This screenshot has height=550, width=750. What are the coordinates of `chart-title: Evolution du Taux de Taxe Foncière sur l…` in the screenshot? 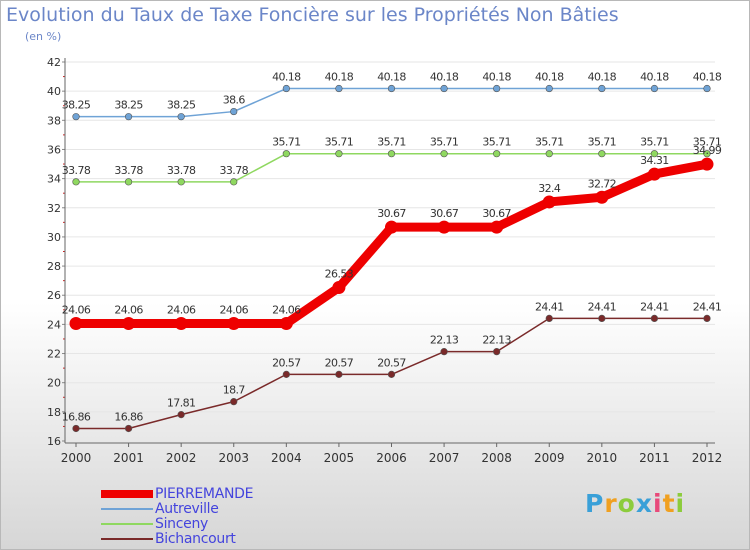 It's located at (312, 15).